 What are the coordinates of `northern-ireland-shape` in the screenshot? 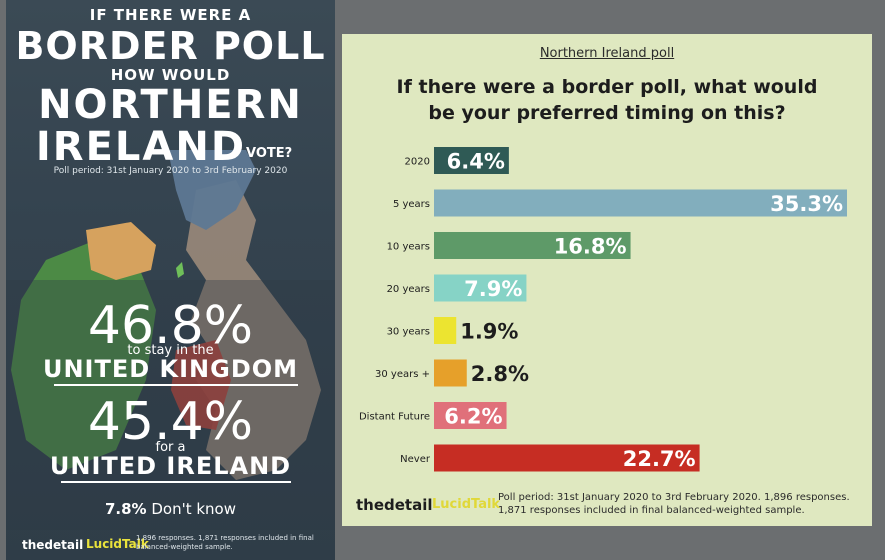 It's located at (121, 251).